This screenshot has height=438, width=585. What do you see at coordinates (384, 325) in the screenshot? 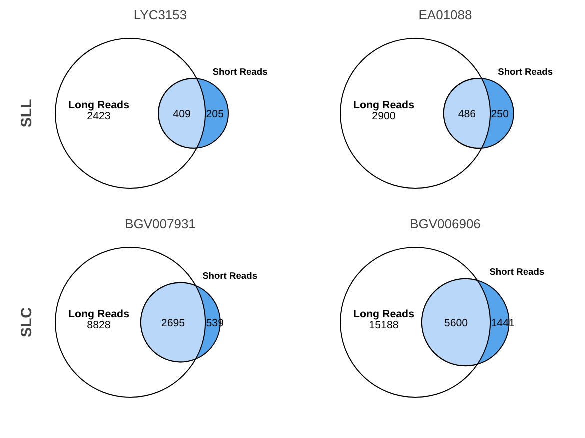
I see `data-label: 15188` at bounding box center [384, 325].